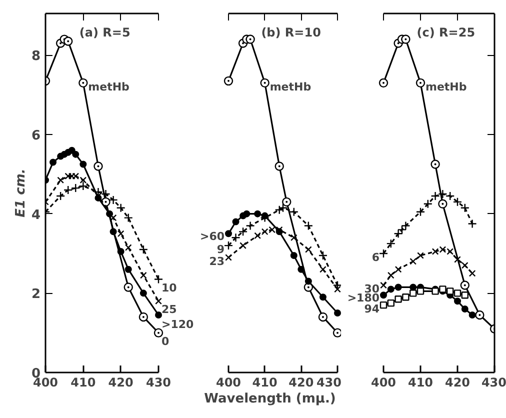 The image size is (506, 418). What do you see at coordinates (291, 32) in the screenshot?
I see `text: (b) R=10` at bounding box center [291, 32].